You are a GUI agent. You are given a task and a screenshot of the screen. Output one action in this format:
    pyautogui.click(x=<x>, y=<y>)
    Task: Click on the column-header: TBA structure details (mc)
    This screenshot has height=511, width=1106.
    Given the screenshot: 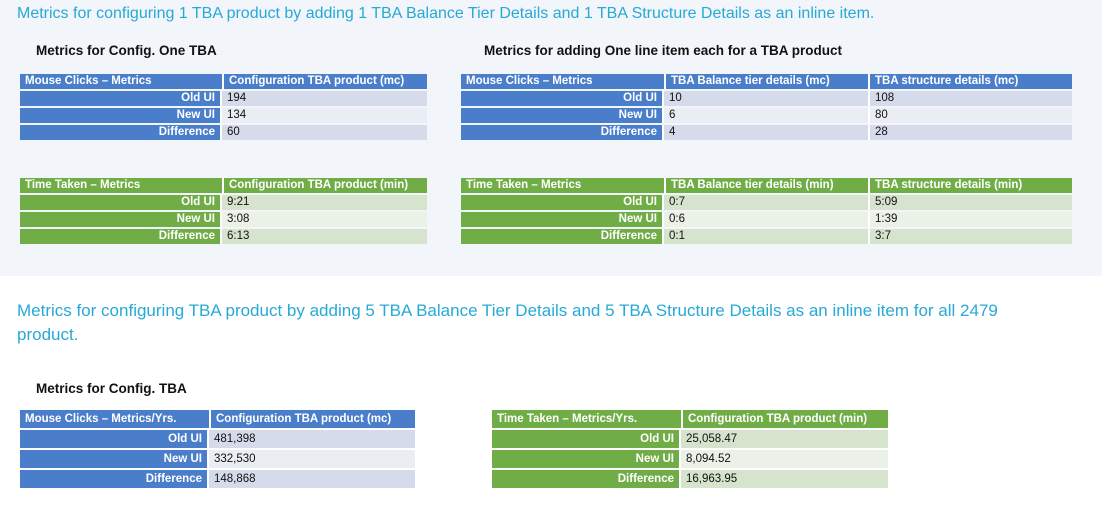 What is the action you would take?
    pyautogui.click(x=970, y=81)
    